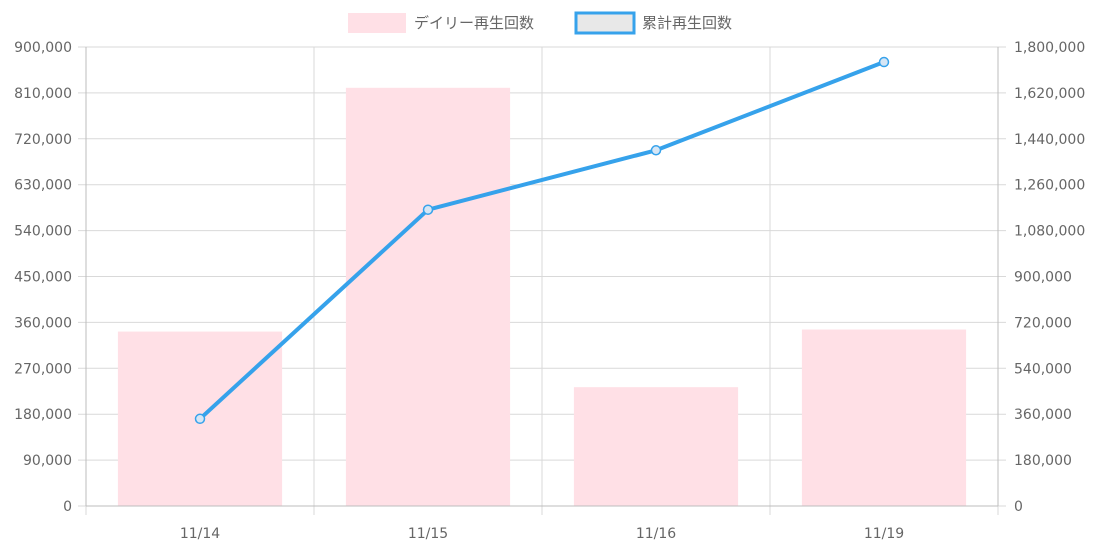  Describe the element at coordinates (43, 140) in the screenshot. I see `y-left-tick-label: 720,000` at that location.